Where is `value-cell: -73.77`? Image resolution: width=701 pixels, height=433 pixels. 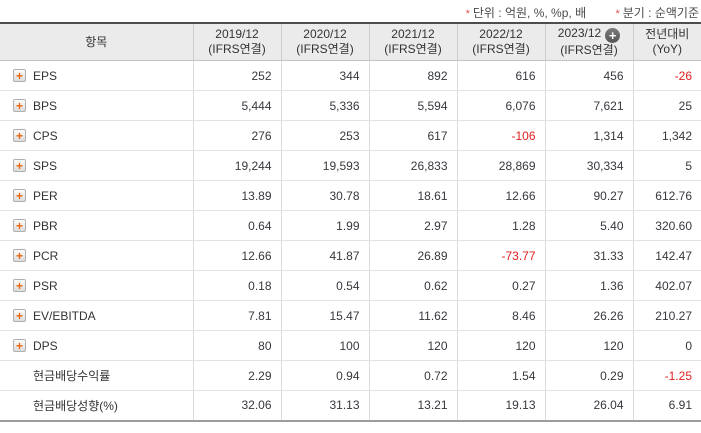
value-cell: -73.77 is located at coordinates (500, 255).